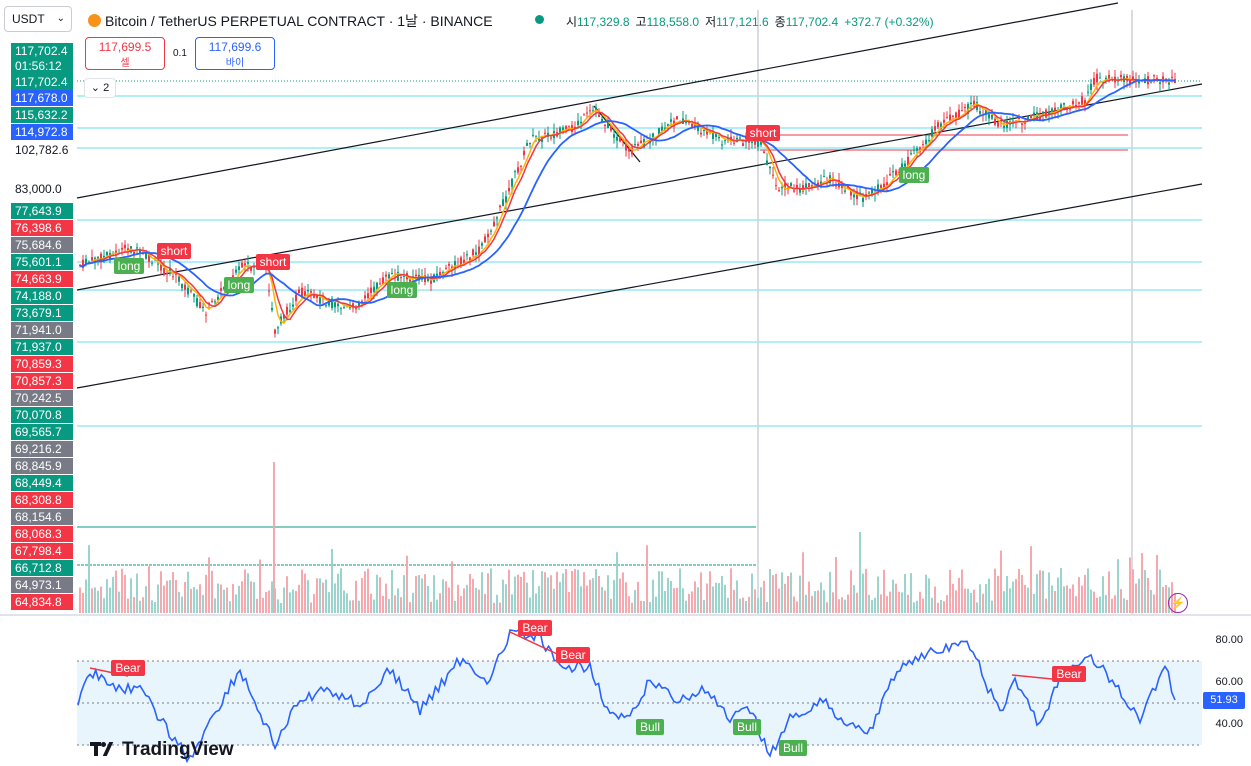  What do you see at coordinates (42, 381) in the screenshot?
I see `price-scale-label: 70,857.3` at bounding box center [42, 381].